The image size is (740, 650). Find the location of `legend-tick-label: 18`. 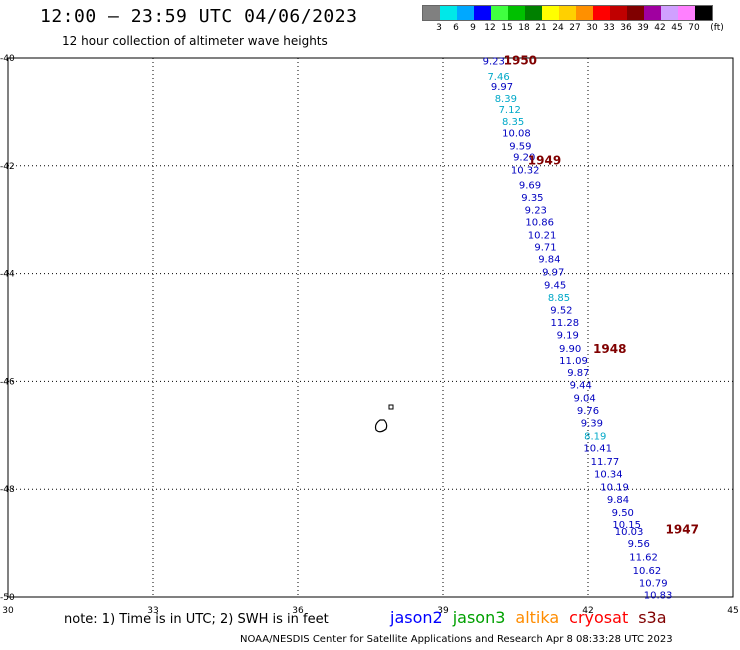

legend-tick-label: 18 is located at coordinates (524, 28).